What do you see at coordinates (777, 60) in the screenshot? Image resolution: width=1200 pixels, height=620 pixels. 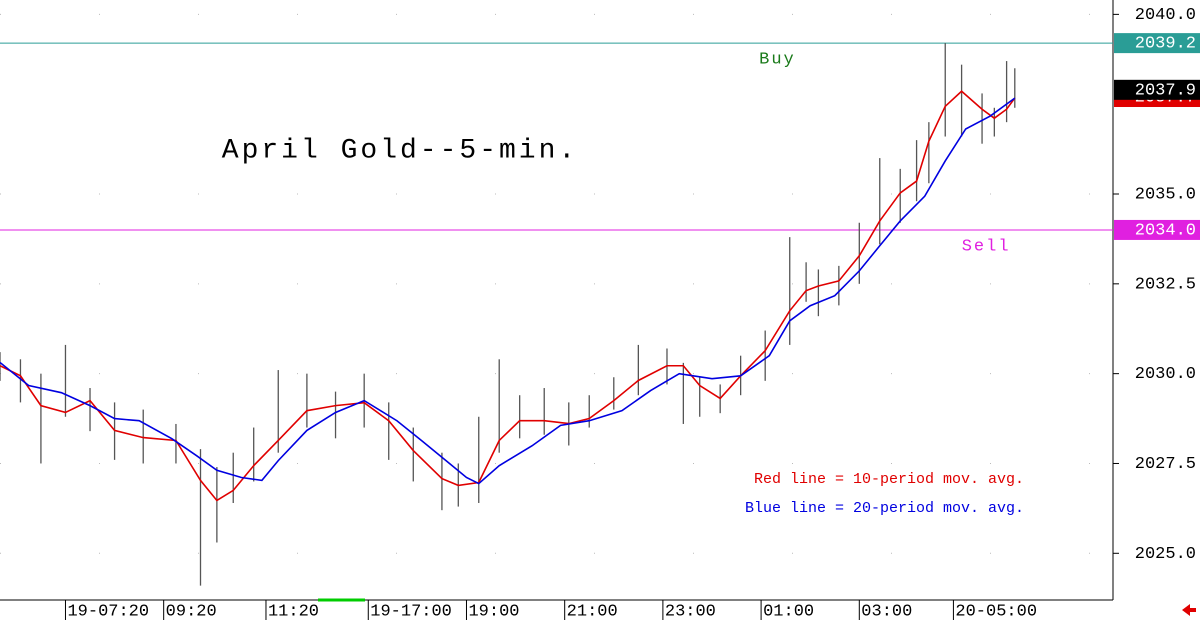 I see `level-note: Buy` at bounding box center [777, 60].